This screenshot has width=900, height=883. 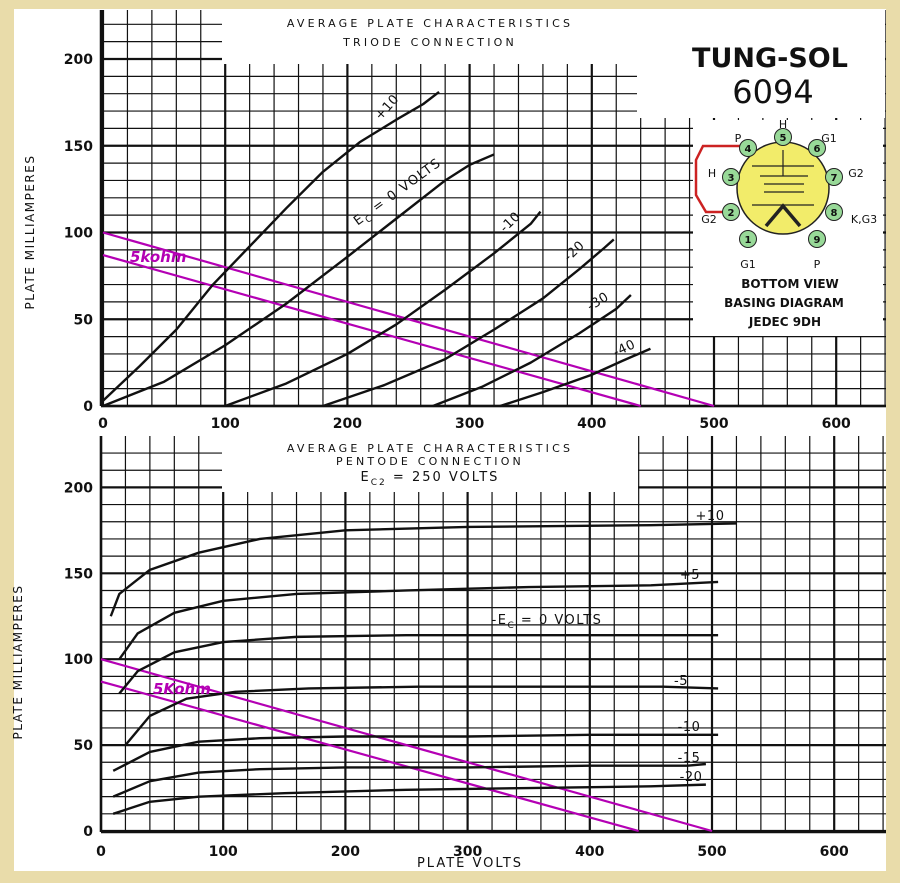 I want to click on brand-panel, so click(x=761, y=64).